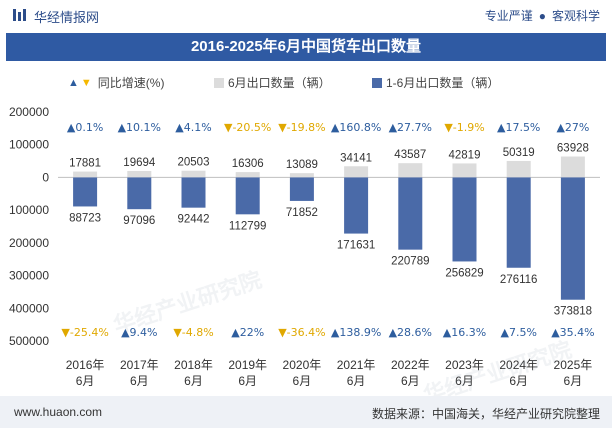 The image size is (612, 428). What do you see at coordinates (85, 373) in the screenshot?
I see `x-tick-label: 2016年 6月` at bounding box center [85, 373].